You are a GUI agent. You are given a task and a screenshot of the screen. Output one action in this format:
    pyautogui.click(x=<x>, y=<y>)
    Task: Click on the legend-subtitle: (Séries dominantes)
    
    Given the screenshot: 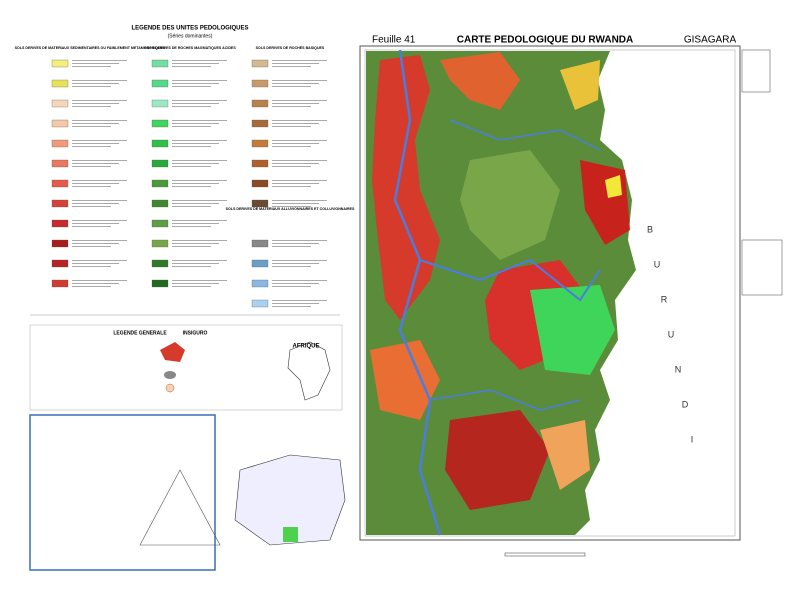 What is the action you would take?
    pyautogui.click(x=190, y=36)
    